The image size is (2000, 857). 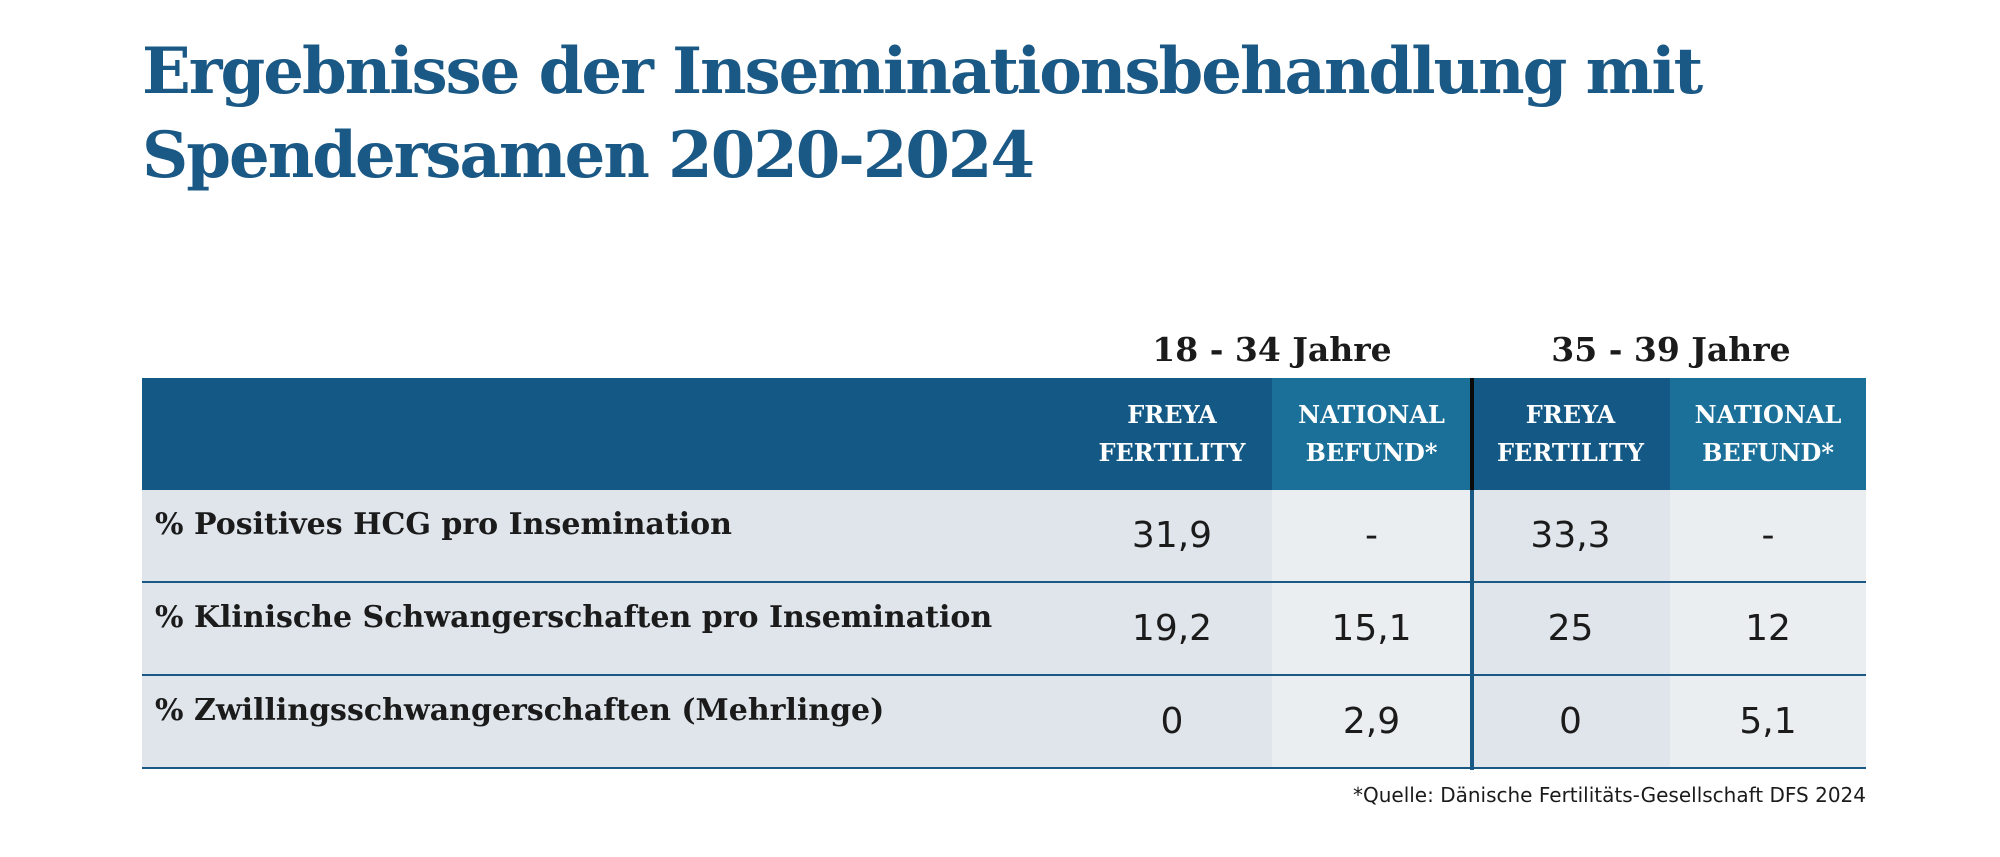 What do you see at coordinates (1570, 628) in the screenshot?
I see `cell-value: 25` at bounding box center [1570, 628].